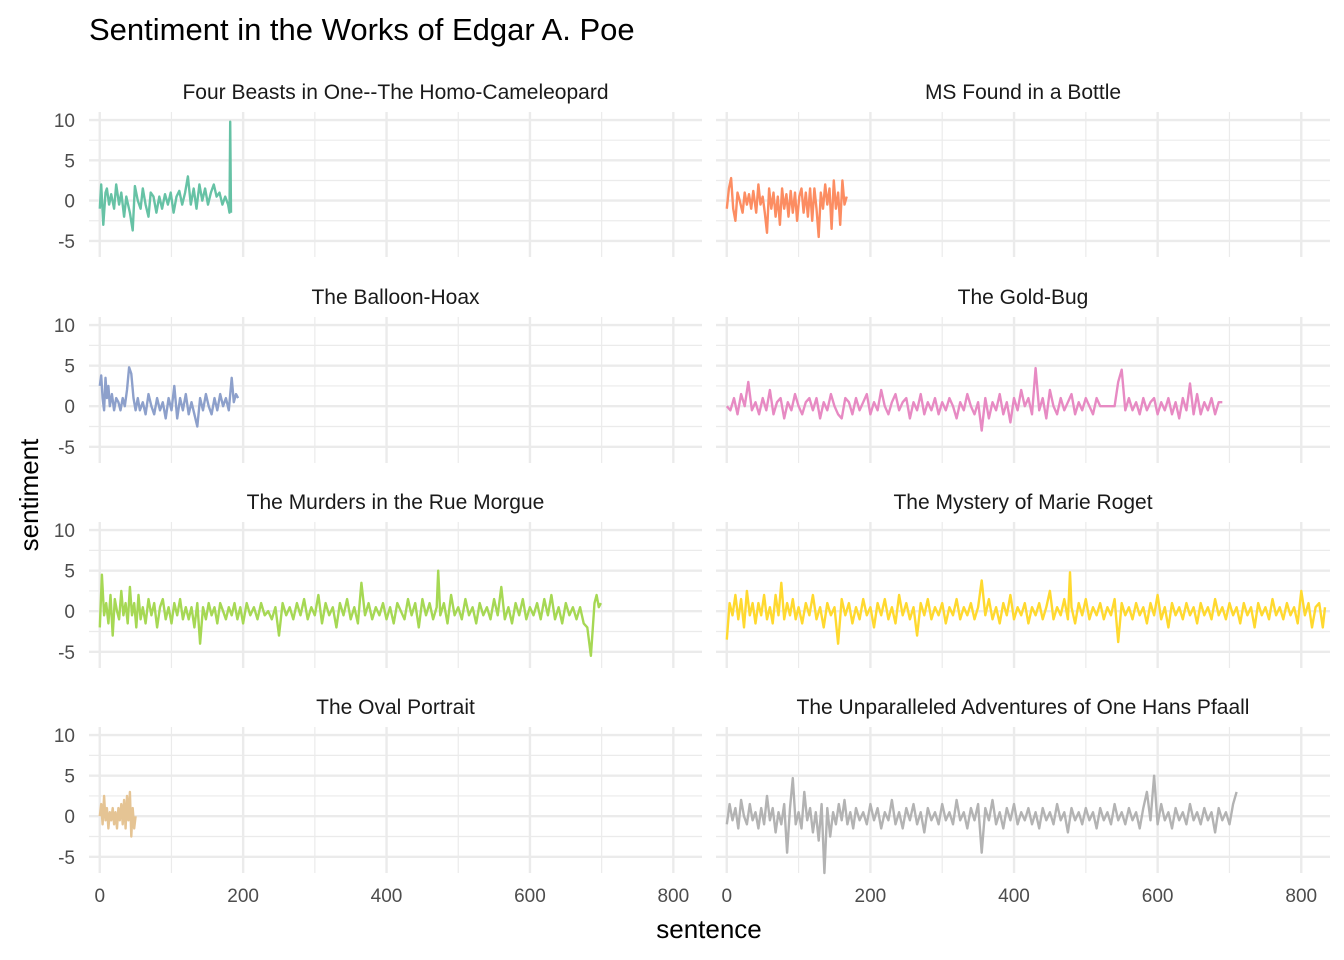 The width and height of the screenshot is (1344, 960). Describe the element at coordinates (1023, 297) in the screenshot. I see `facet-title: The Gold-Bug` at that location.